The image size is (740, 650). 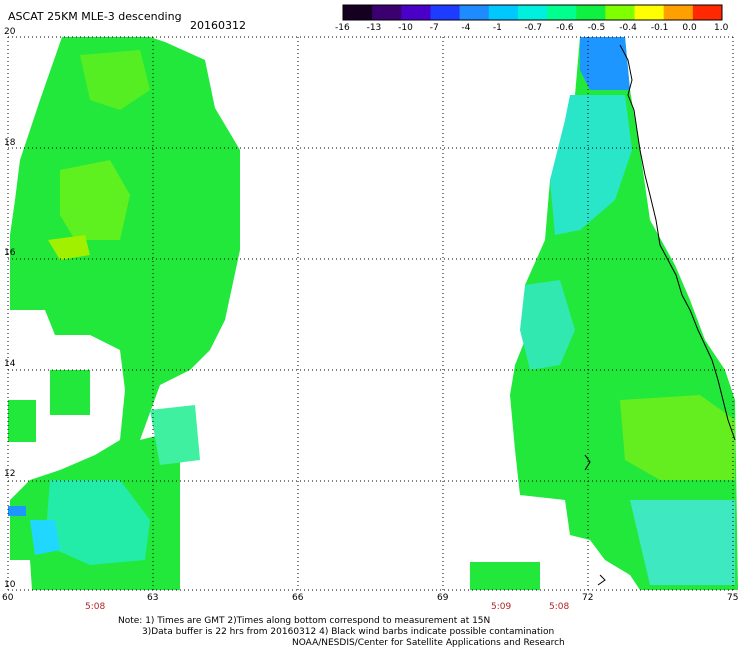 I want to click on y-tick-label: 16, so click(x=10, y=253).